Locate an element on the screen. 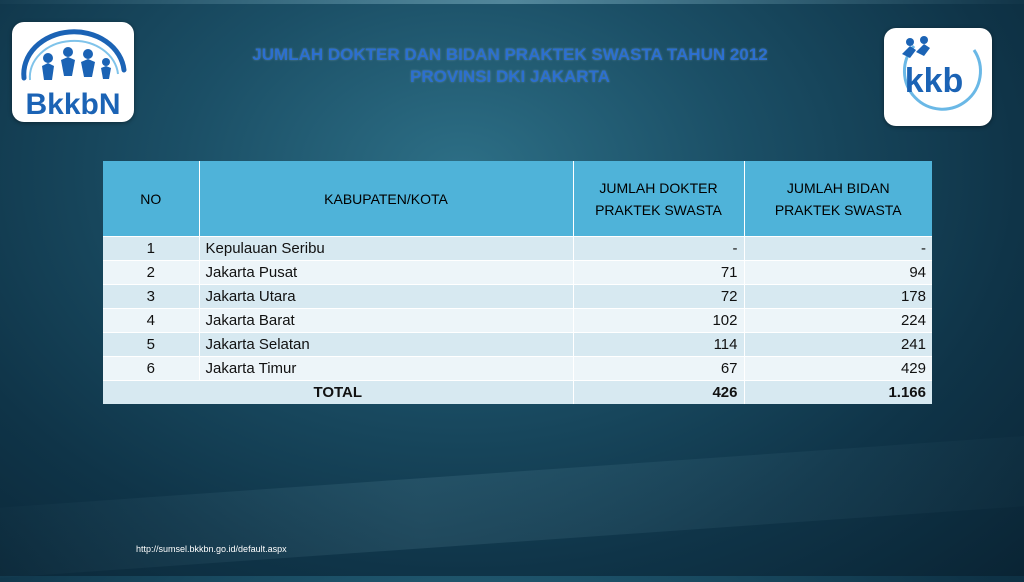 Image resolution: width=1024 pixels, height=582 pixels. table-row: 1 Kepulauan Seribu - - is located at coordinates (517, 248).